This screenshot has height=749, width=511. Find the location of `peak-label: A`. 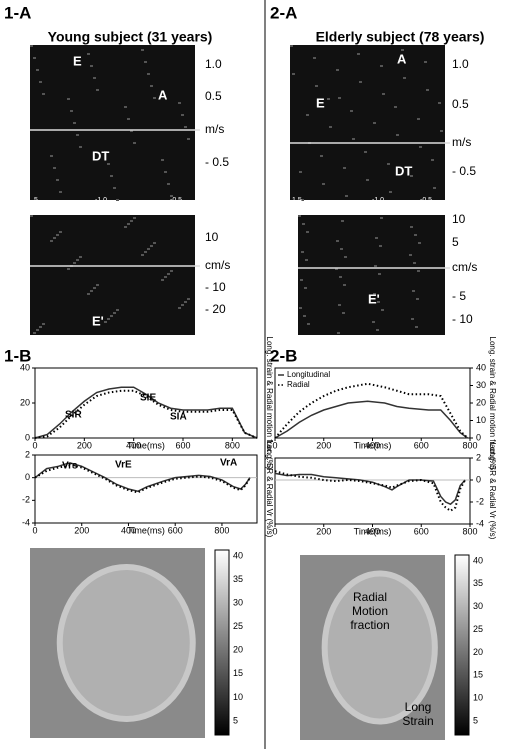

peak-label: A is located at coordinates (402, 58).